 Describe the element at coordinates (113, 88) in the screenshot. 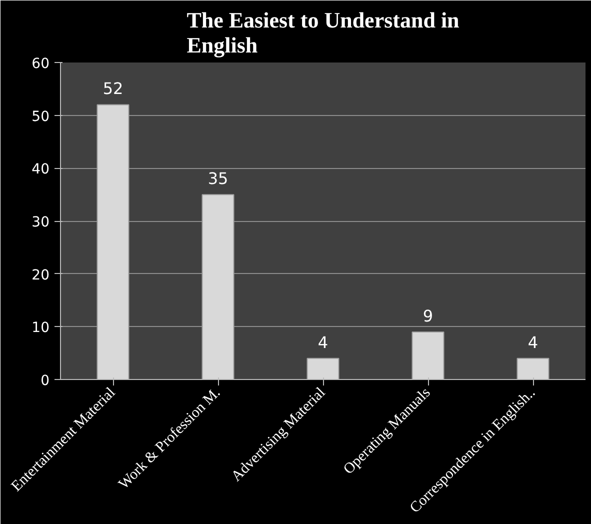

I see `data-label: 52` at that location.